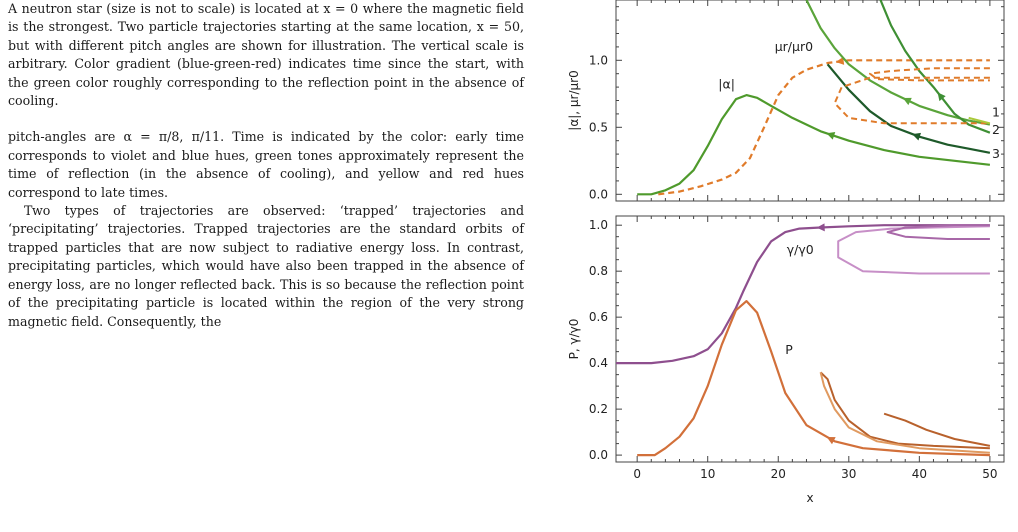  I want to click on annotation-curve-2: 2, so click(996, 129).